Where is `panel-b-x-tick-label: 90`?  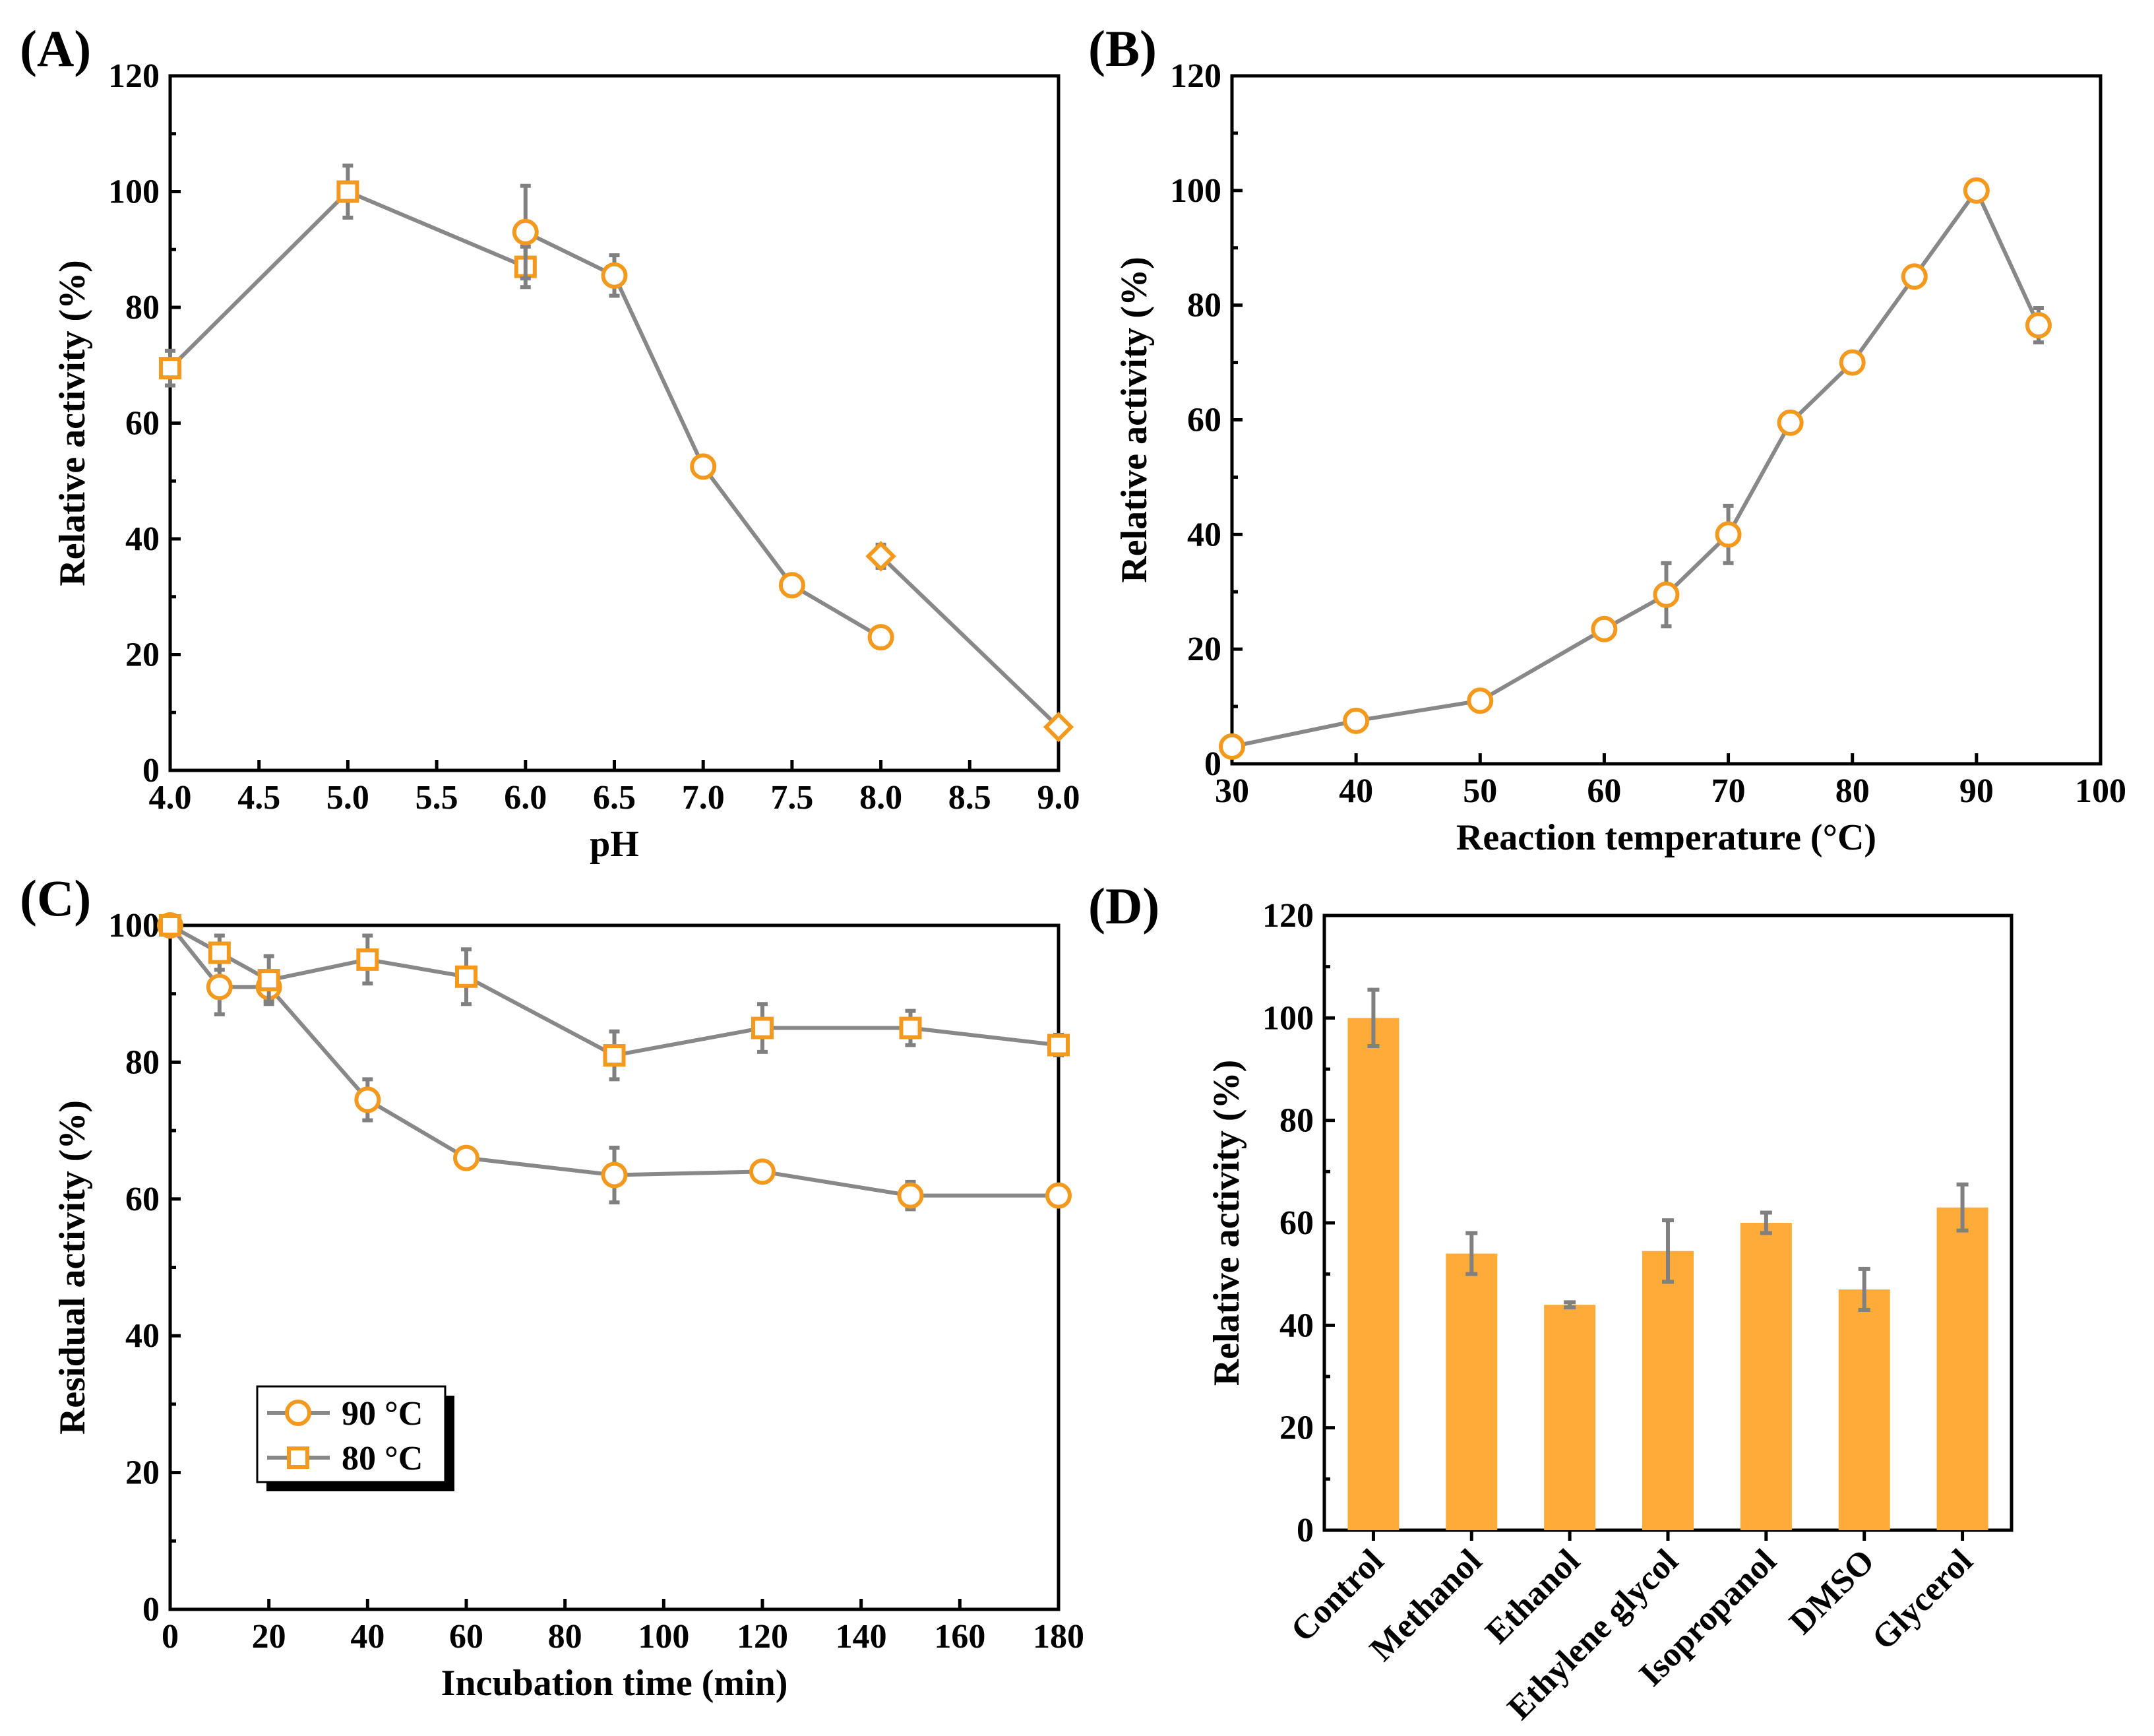 panel-b-x-tick-label: 90 is located at coordinates (1976, 791).